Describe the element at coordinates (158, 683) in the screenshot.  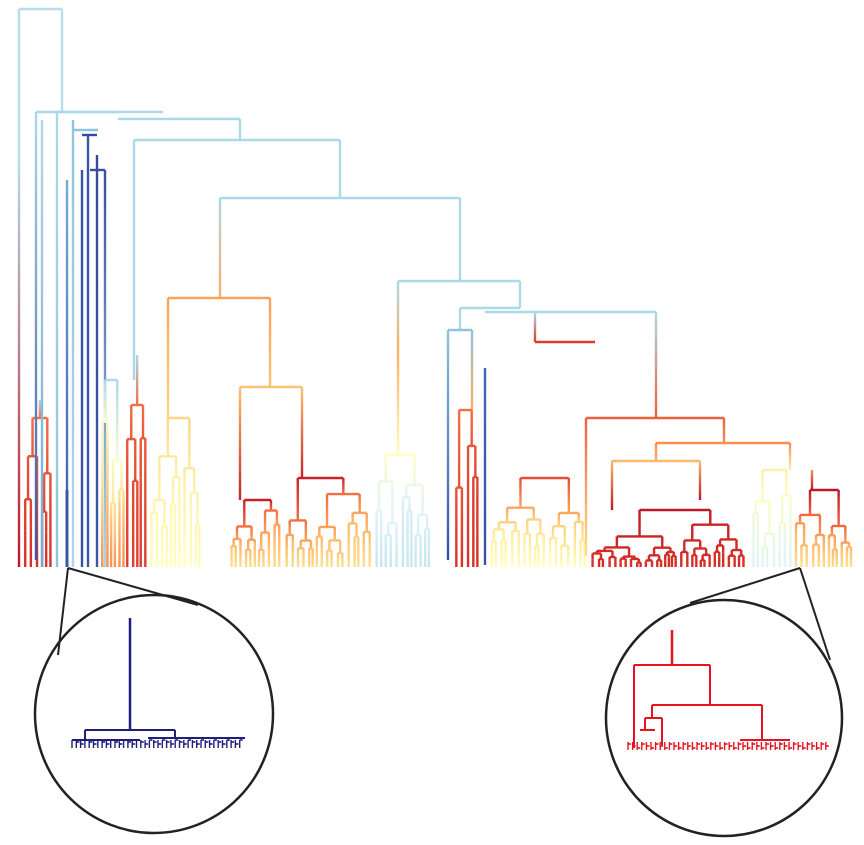
I see `left-zoom-inset` at that location.